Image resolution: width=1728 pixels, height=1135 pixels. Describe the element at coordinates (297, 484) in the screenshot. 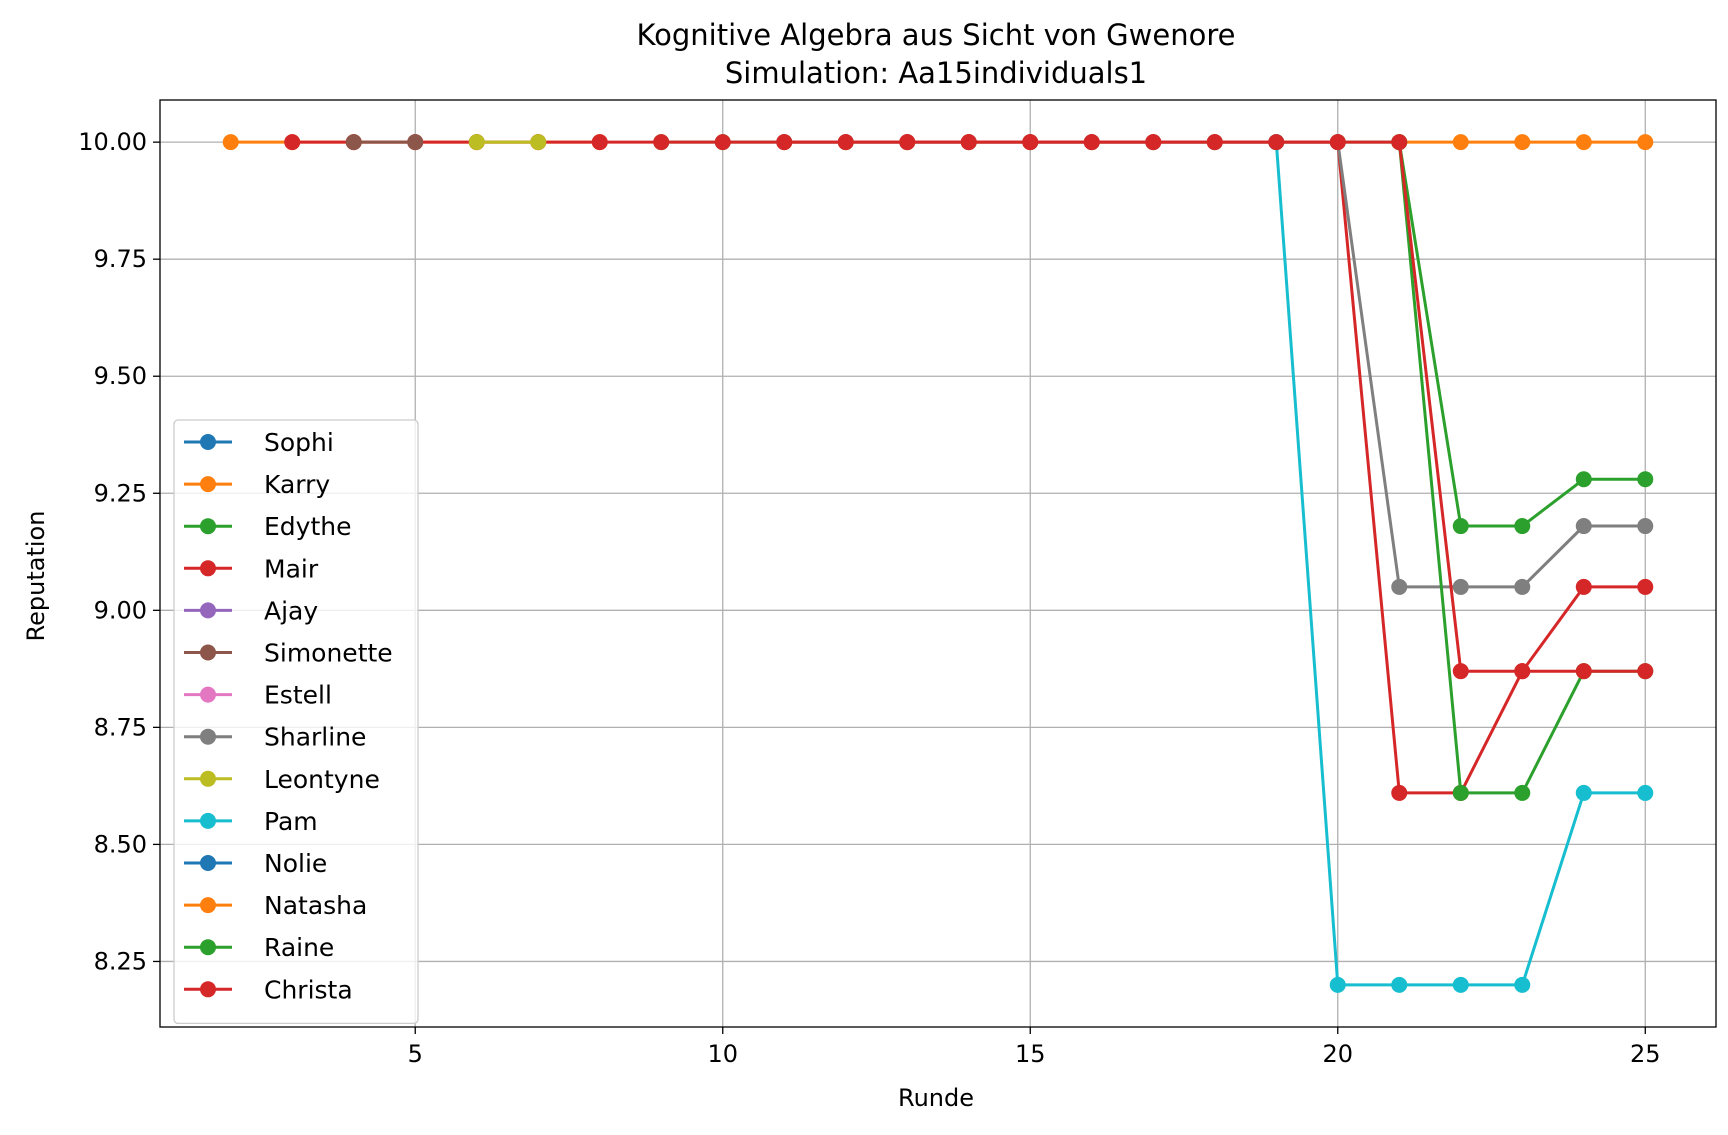

I see `legend-label: Karry` at that location.